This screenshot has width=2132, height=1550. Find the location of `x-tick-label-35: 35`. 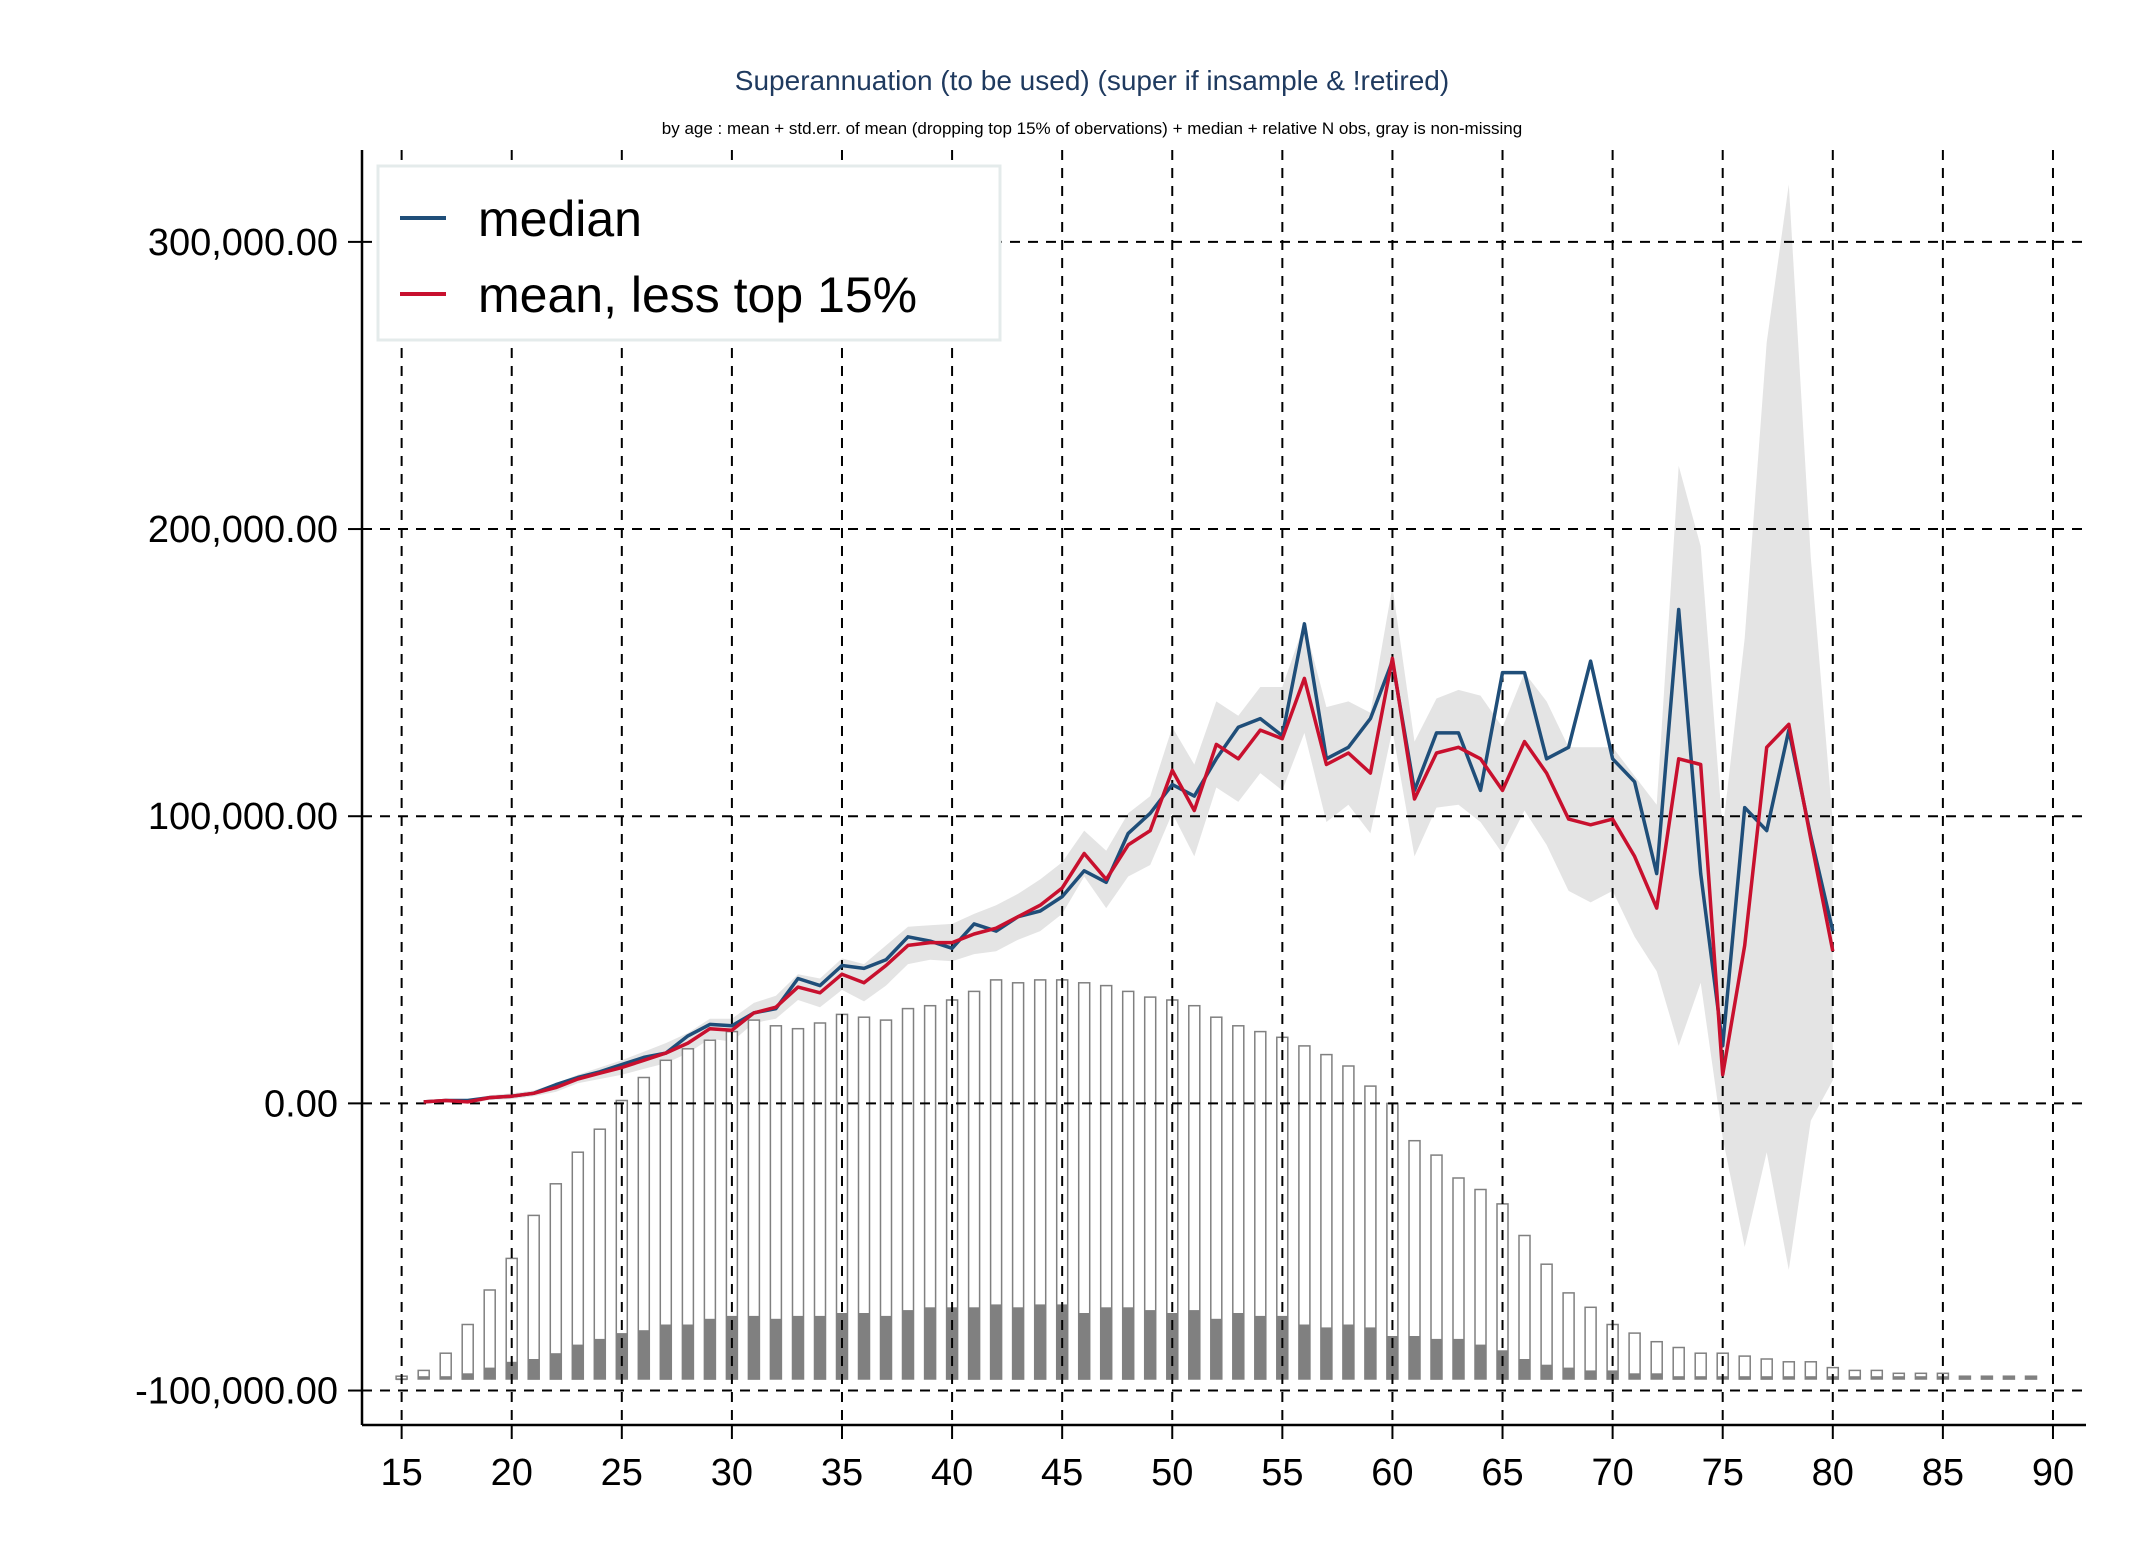

x-tick-label-35: 35 is located at coordinates (842, 1473).